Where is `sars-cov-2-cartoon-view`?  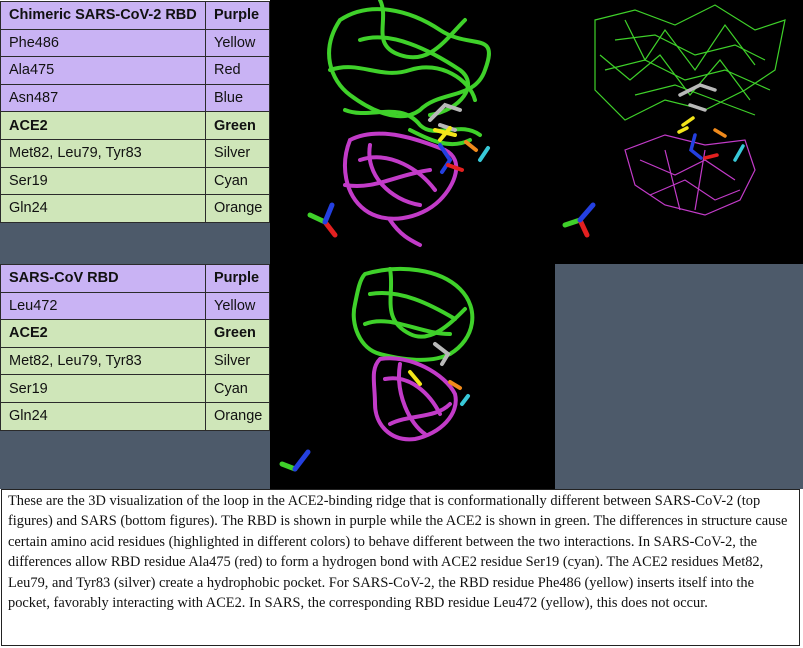 sars-cov-2-cartoon-view is located at coordinates (412, 132).